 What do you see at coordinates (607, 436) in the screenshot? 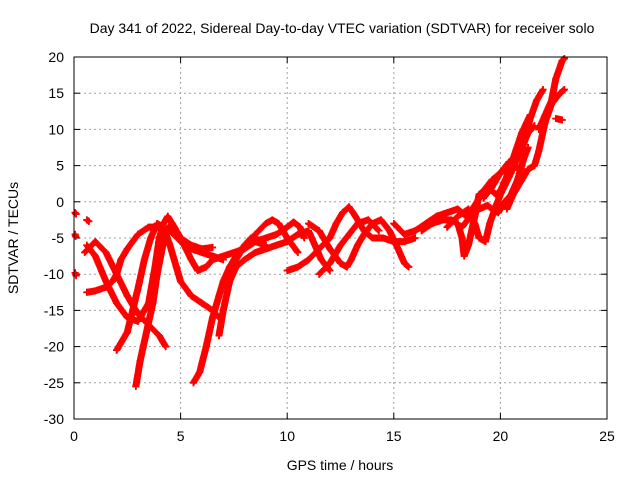
I see `x-tick-label: 25` at bounding box center [607, 436].